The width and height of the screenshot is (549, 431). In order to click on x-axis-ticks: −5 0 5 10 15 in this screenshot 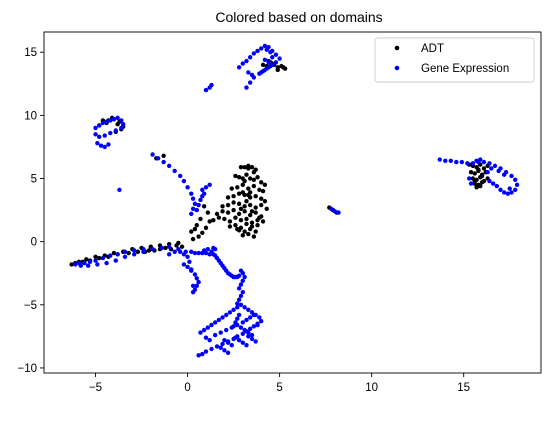, I will do `click(279, 383)`.